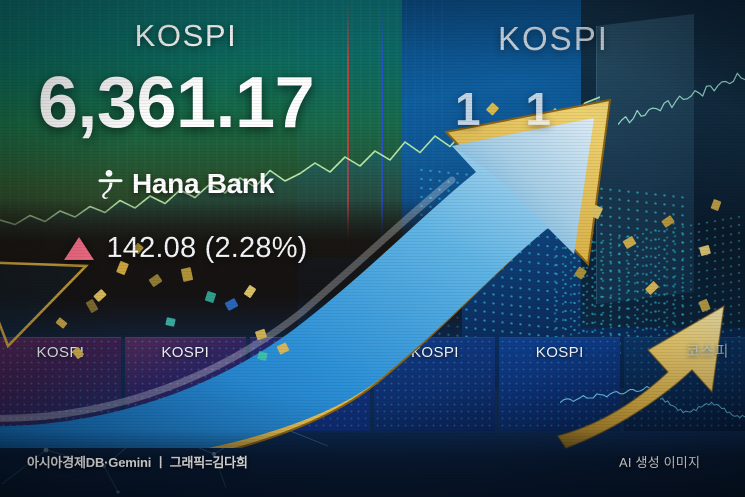 Image resolution: width=745 pixels, height=497 pixels. What do you see at coordinates (681, 98) in the screenshot?
I see `secondary-line-chart` at bounding box center [681, 98].